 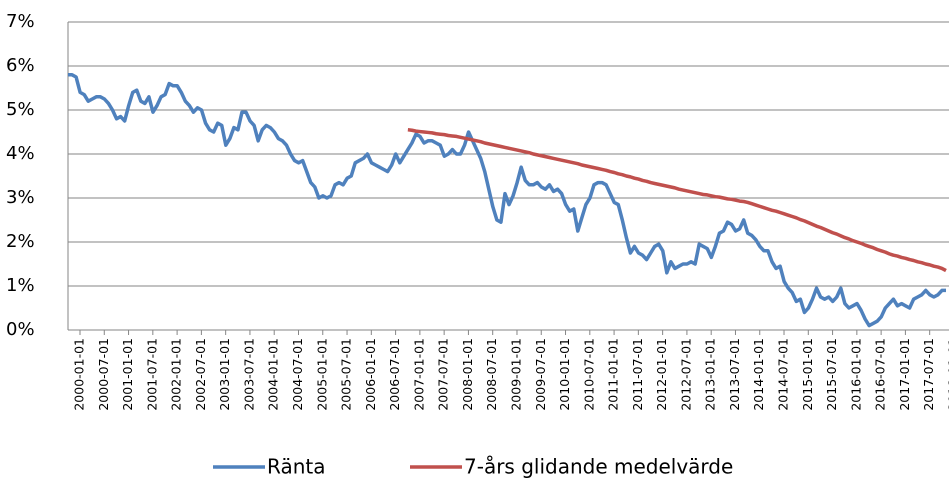 I want to click on x-tick-label: 2018-01-01, so click(x=947, y=374).